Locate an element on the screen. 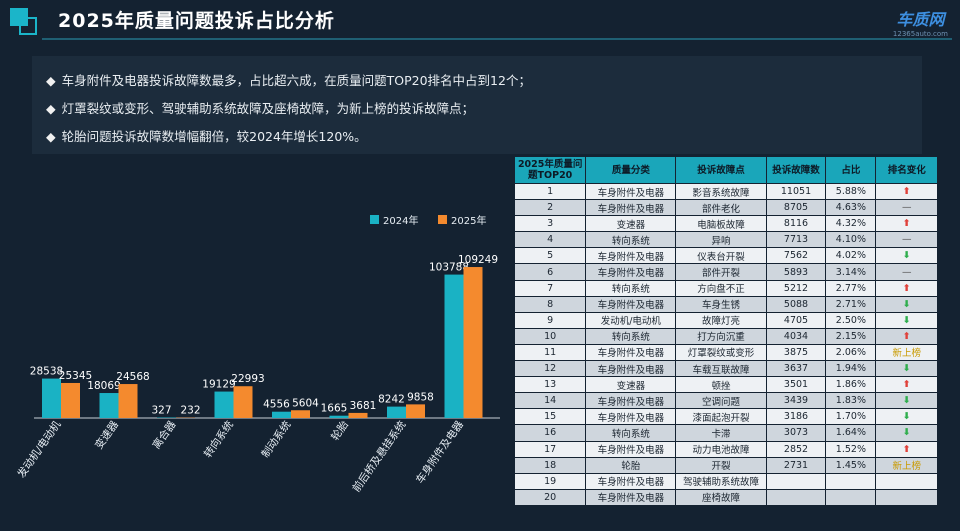 The height and width of the screenshot is (531, 960). data-label: 22993 is located at coordinates (247, 379).